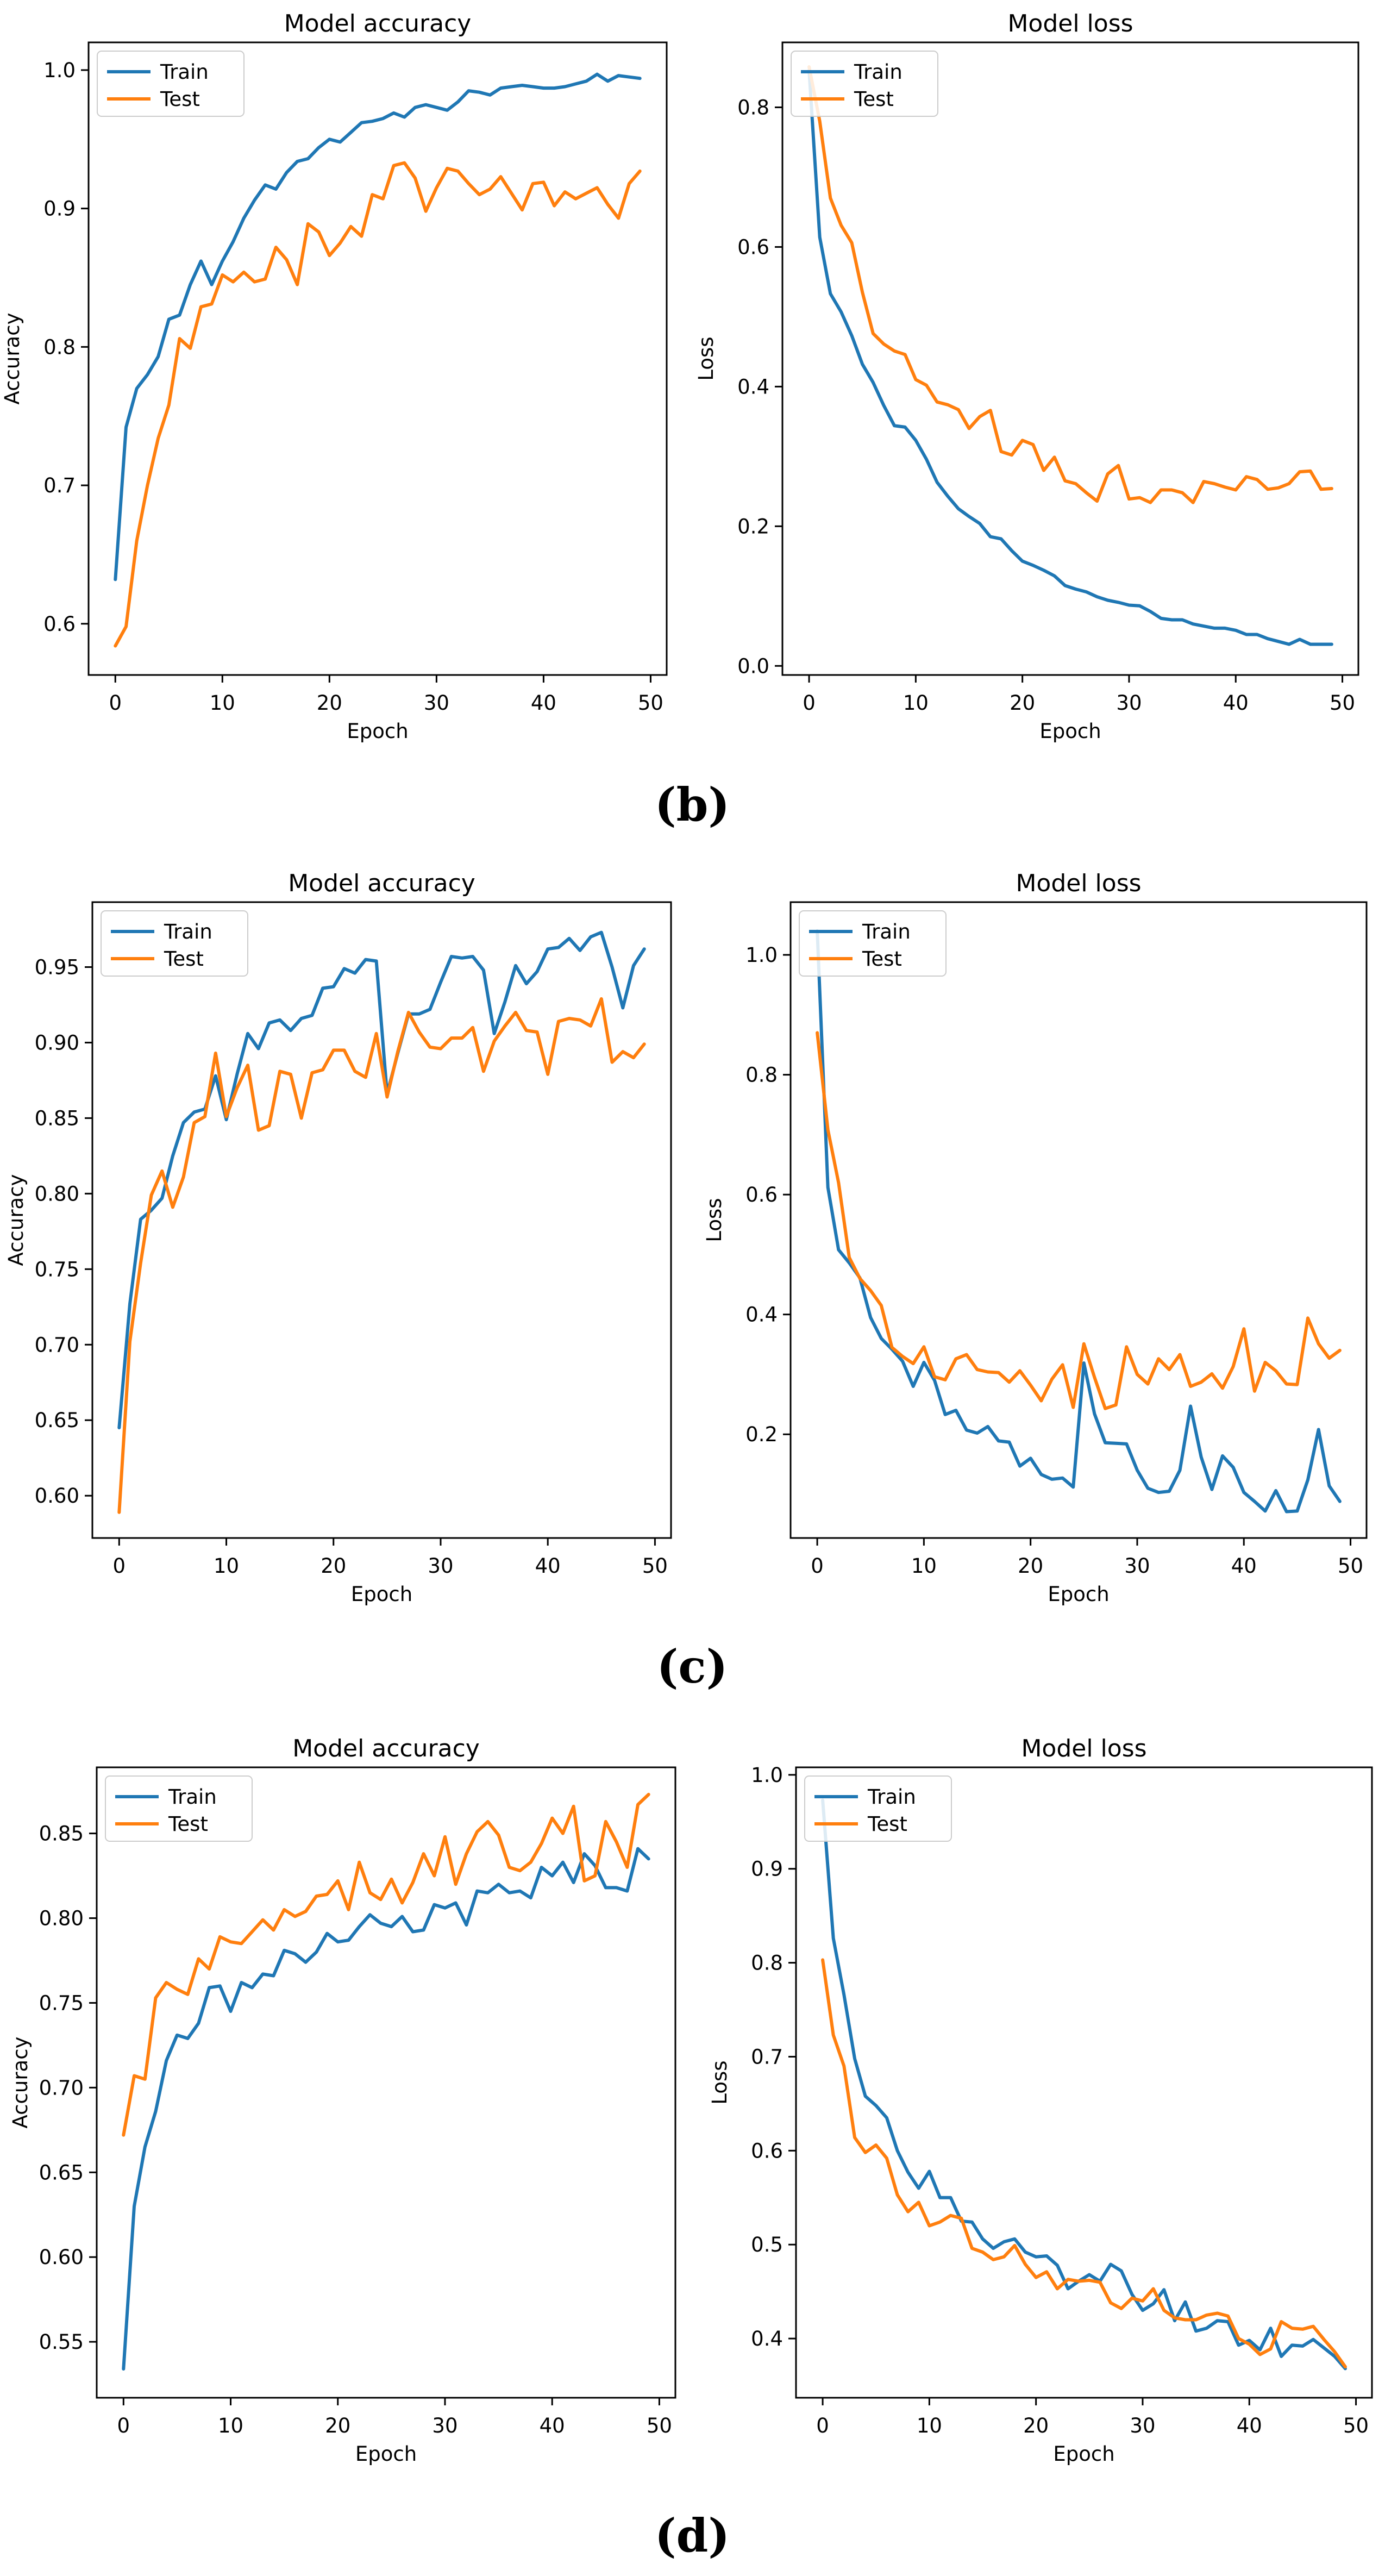  Describe the element at coordinates (761, 1434) in the screenshot. I see `y-tick-label: 0.2` at that location.